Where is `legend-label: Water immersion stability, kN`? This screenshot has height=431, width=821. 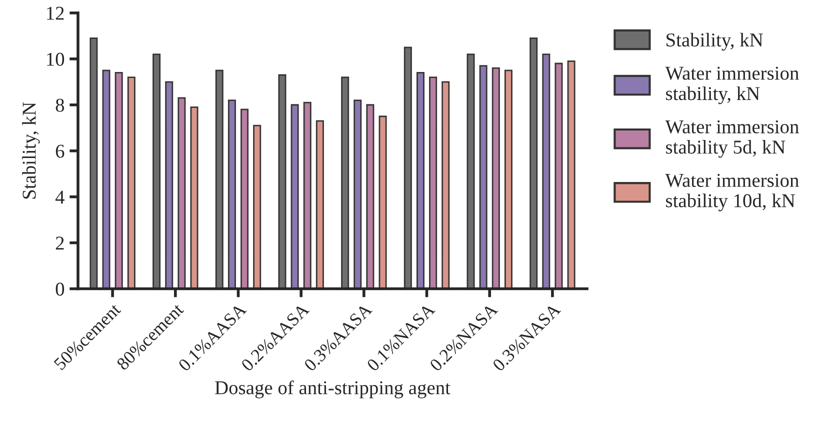
legend-label: Water immersion stability, kN is located at coordinates (732, 85).